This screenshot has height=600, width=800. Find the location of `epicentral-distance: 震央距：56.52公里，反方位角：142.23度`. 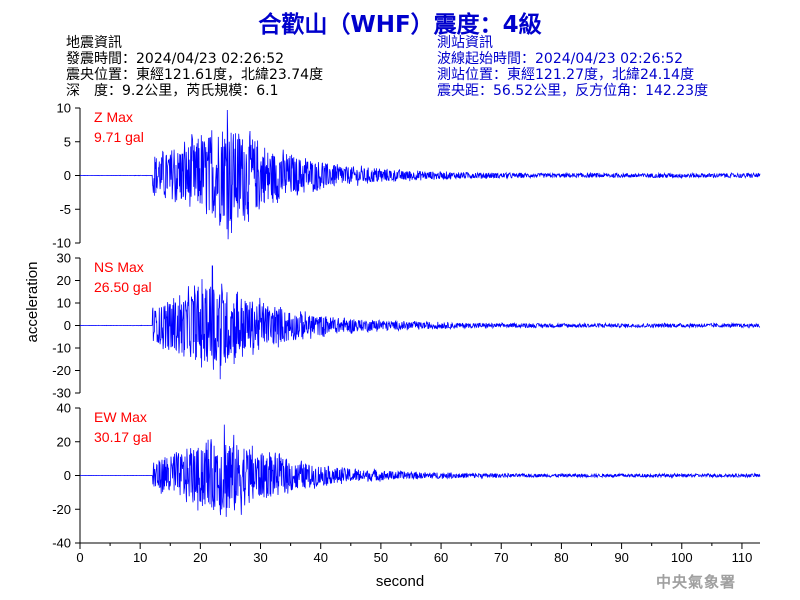

epicentral-distance: 震央距：56.52公里，反方位角：142.23度 is located at coordinates (573, 91).